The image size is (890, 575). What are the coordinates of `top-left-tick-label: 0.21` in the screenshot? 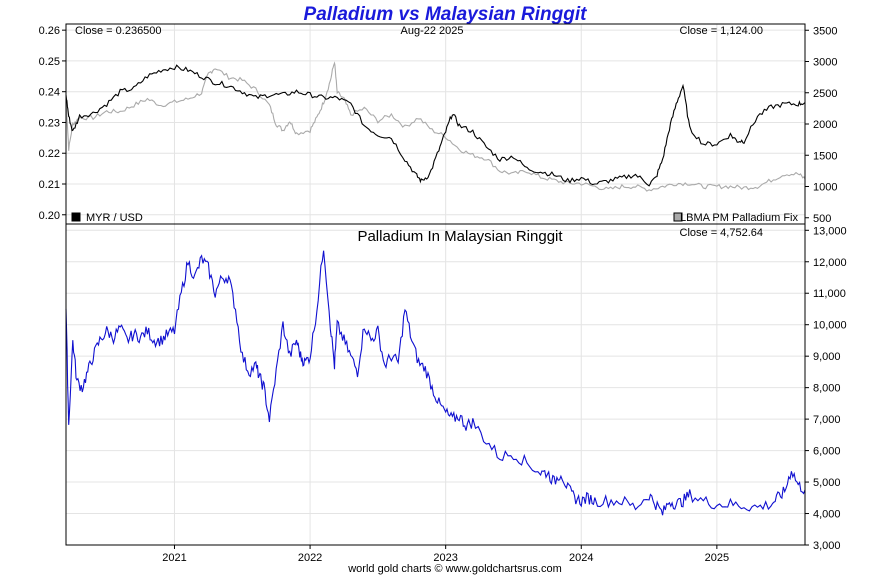 It's located at (49, 185).